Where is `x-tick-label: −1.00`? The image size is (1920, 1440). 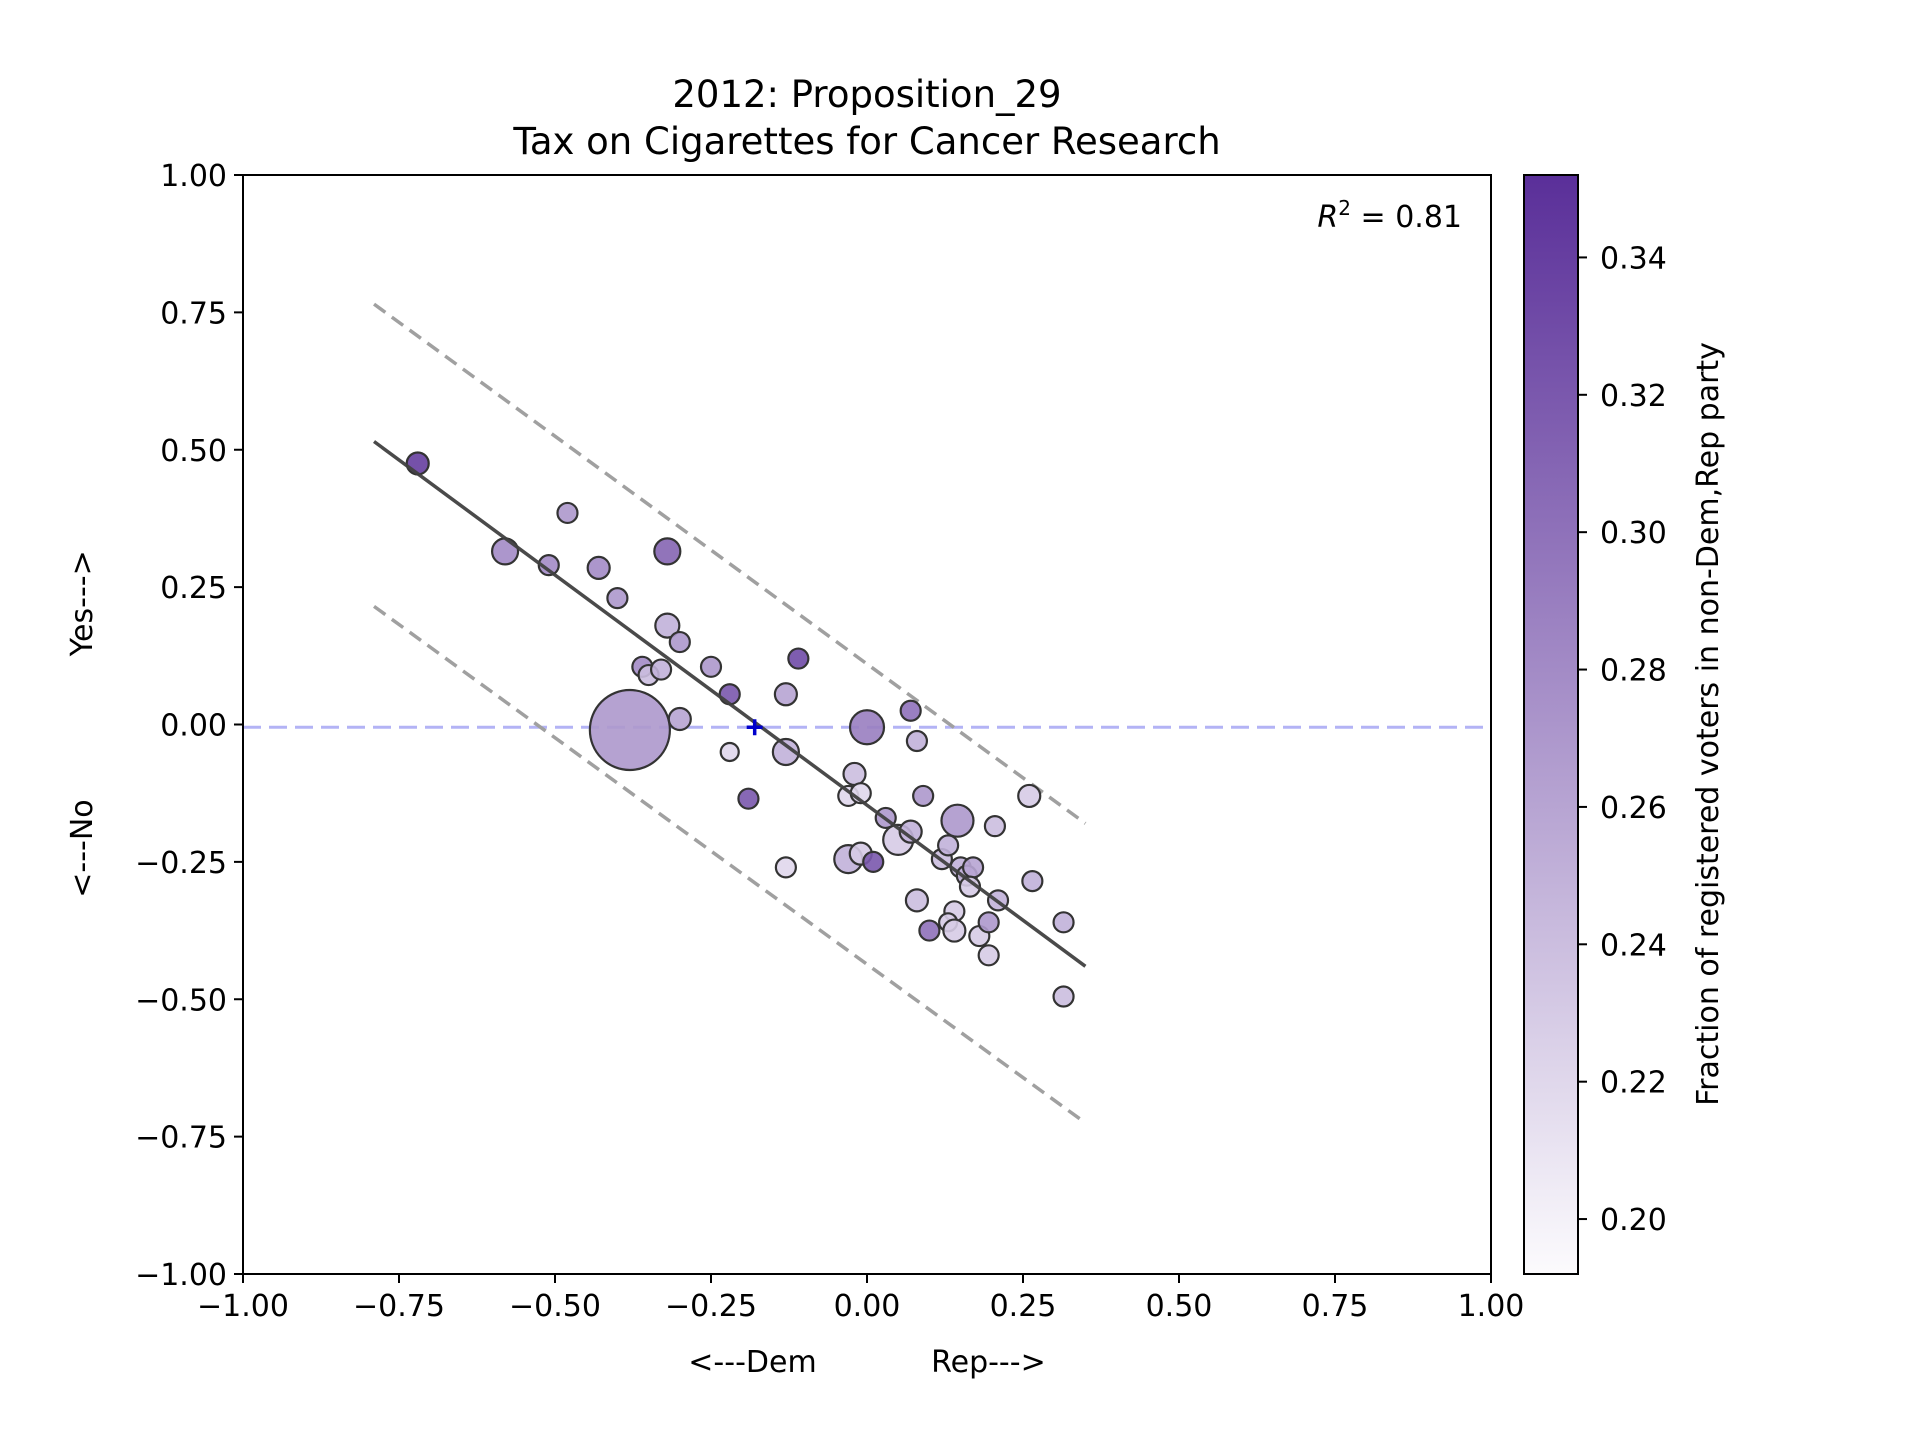 x-tick-label: −1.00 is located at coordinates (243, 1306).